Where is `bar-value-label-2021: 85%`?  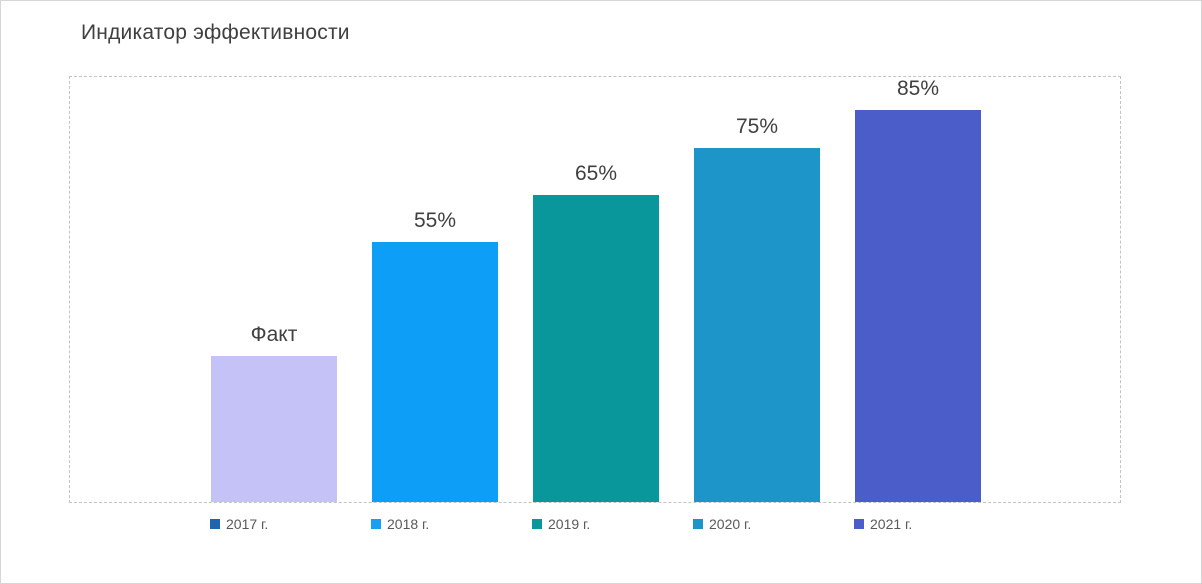
bar-value-label-2021: 85% is located at coordinates (918, 88).